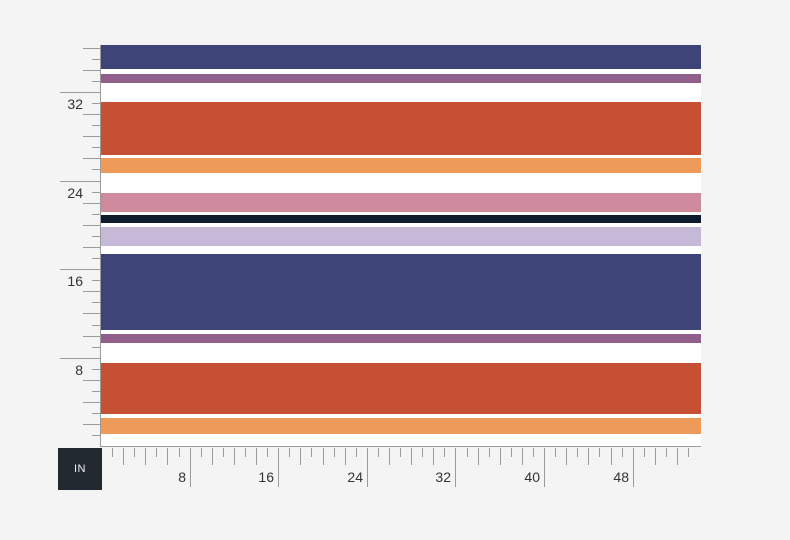 Image resolution: width=790 pixels, height=540 pixels. I want to click on ruler-label: 40, so click(532, 477).